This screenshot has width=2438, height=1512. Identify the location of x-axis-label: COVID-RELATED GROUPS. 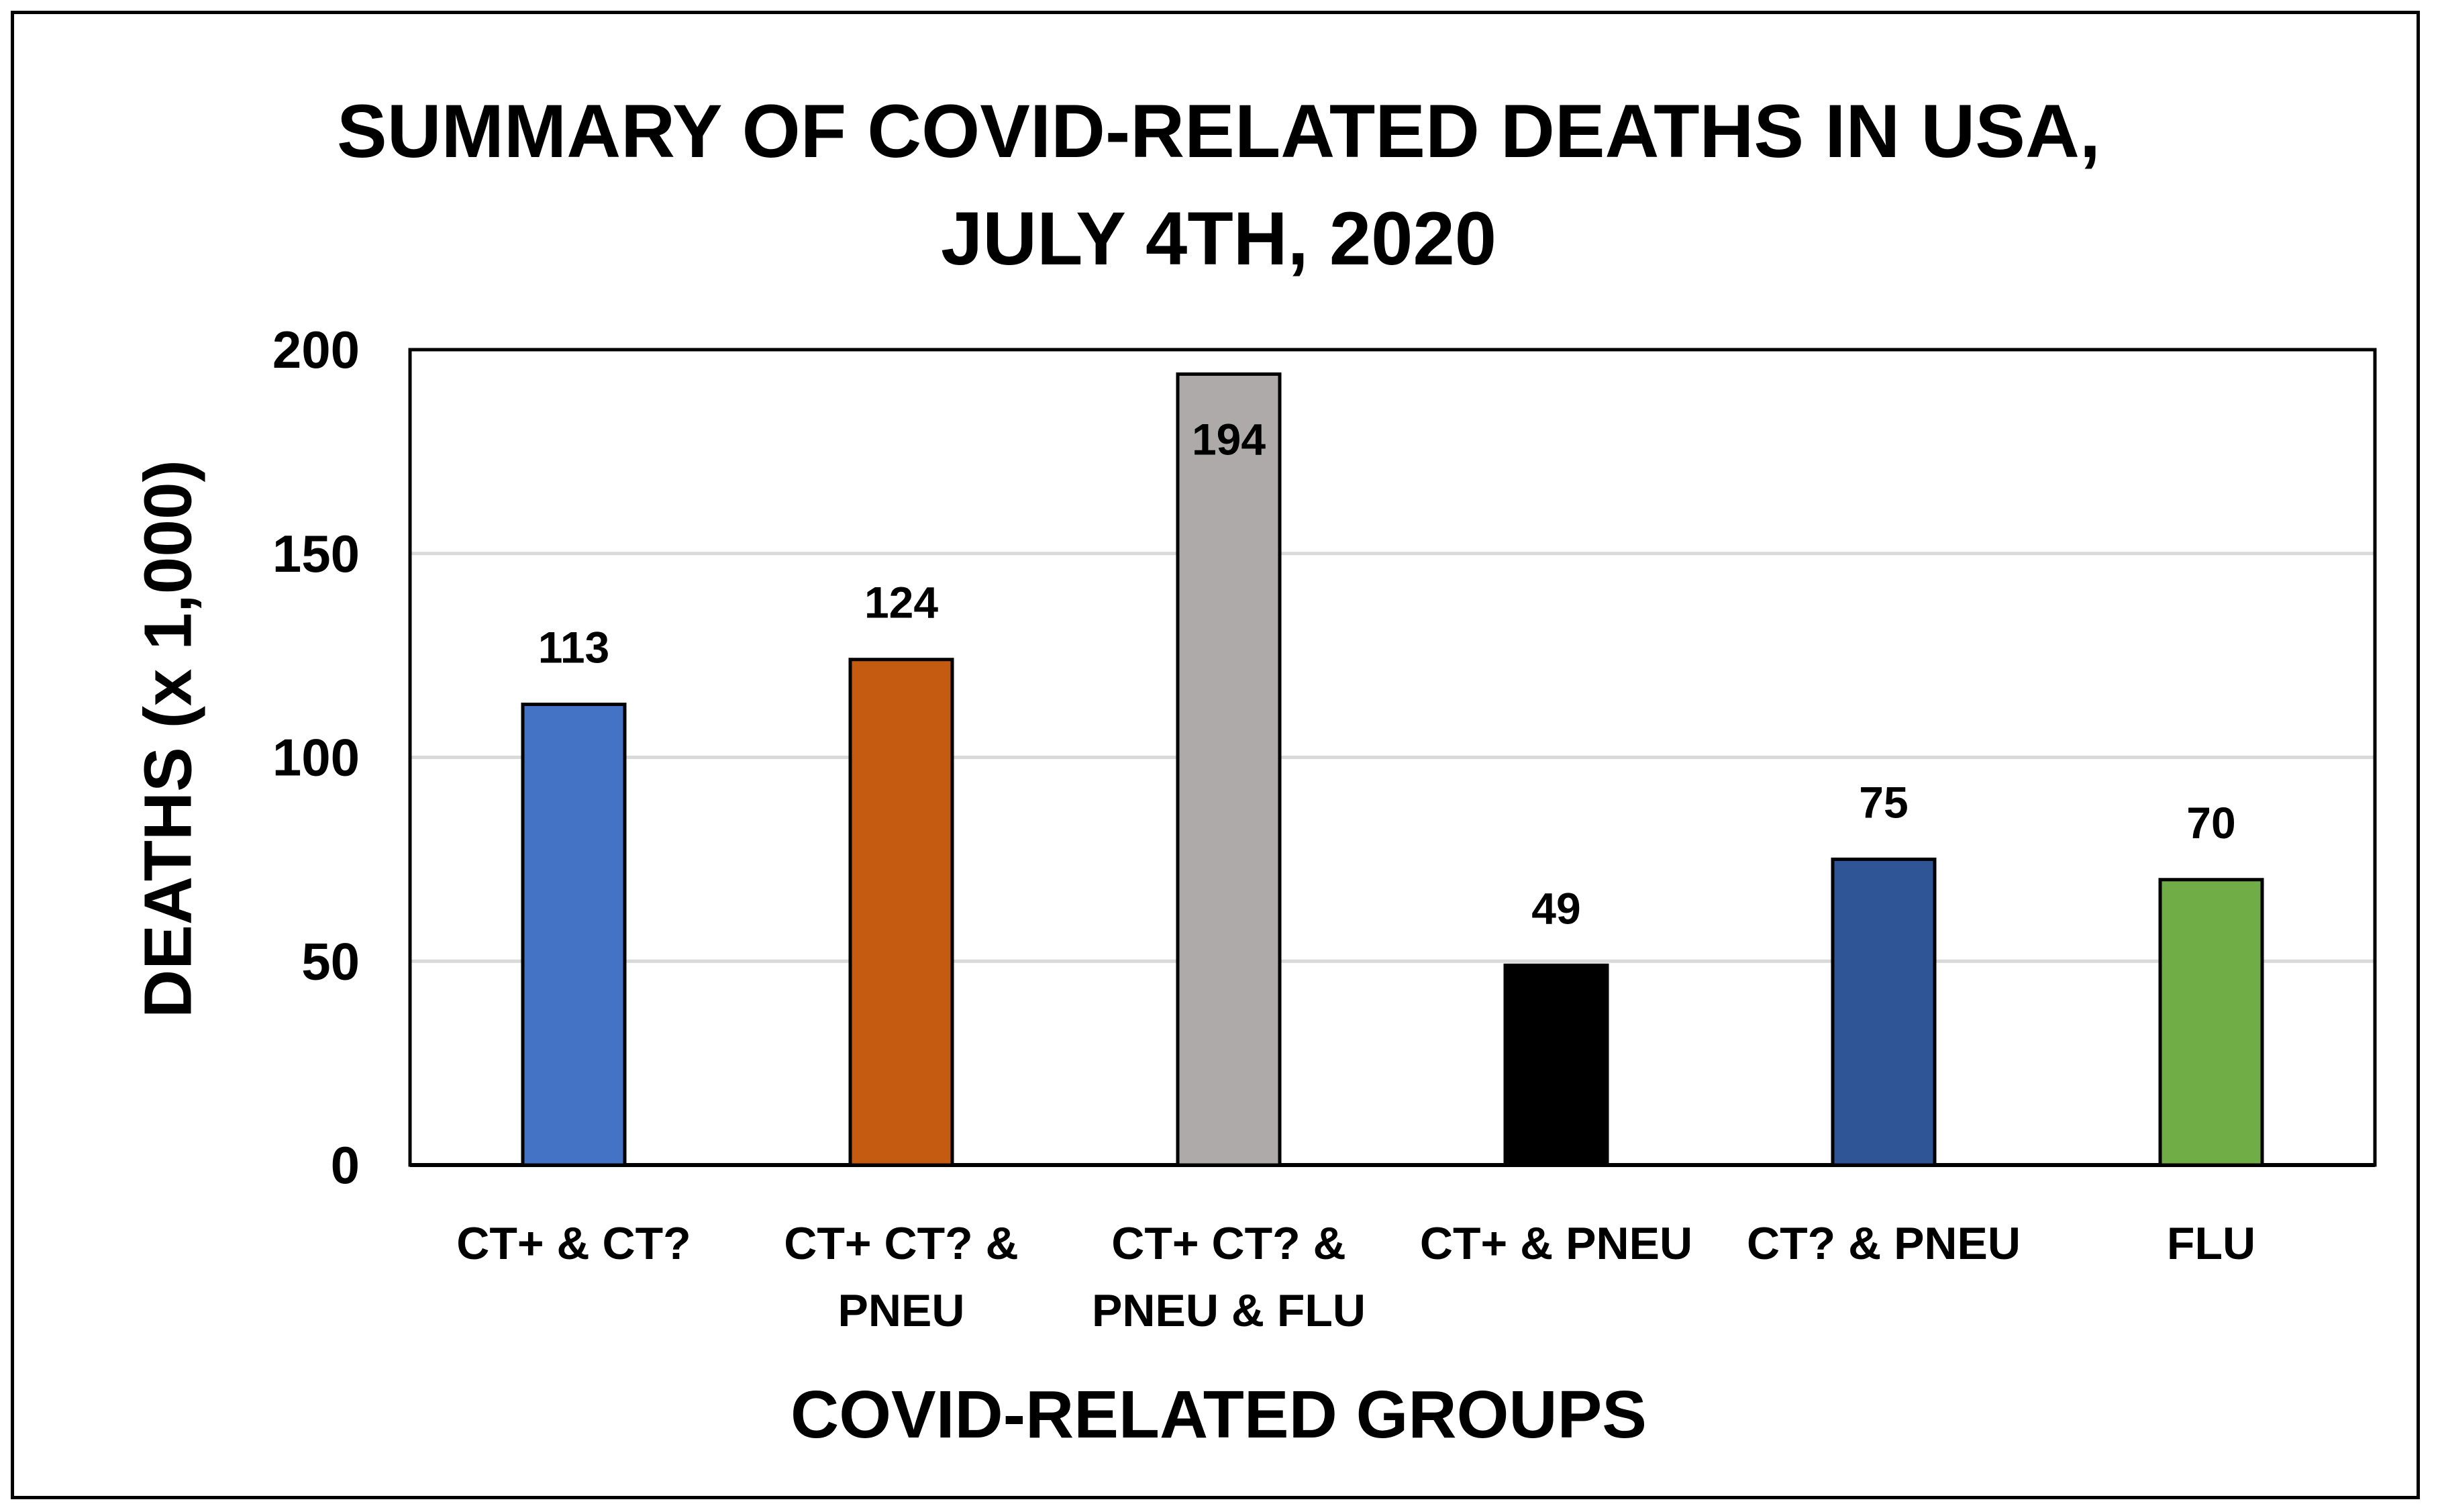
(1219, 1414).